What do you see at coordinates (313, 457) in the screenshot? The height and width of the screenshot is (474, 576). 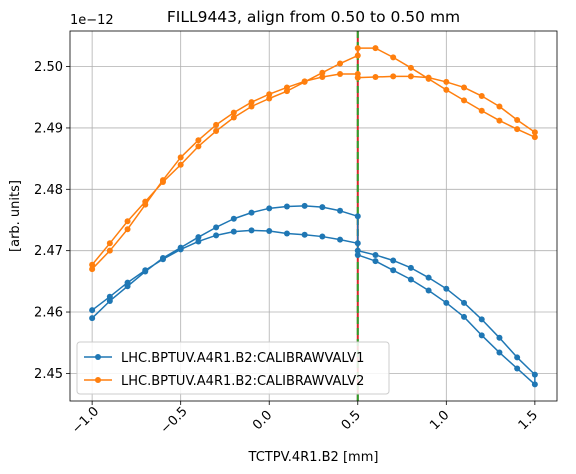 I see `x-axis-label: TCTPV.4R1.B2 [mm]` at bounding box center [313, 457].